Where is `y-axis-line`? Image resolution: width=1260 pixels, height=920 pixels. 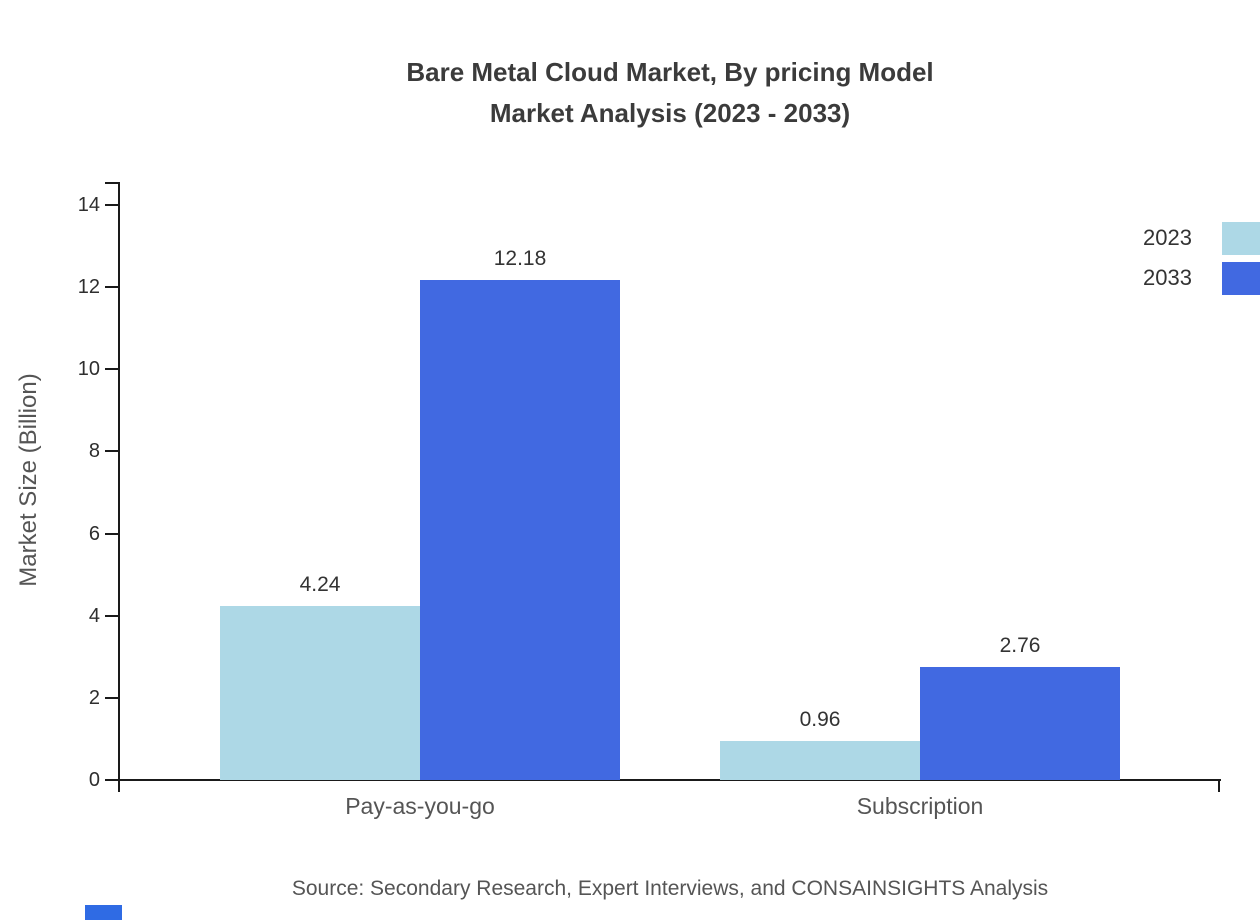 y-axis-line is located at coordinates (119, 482).